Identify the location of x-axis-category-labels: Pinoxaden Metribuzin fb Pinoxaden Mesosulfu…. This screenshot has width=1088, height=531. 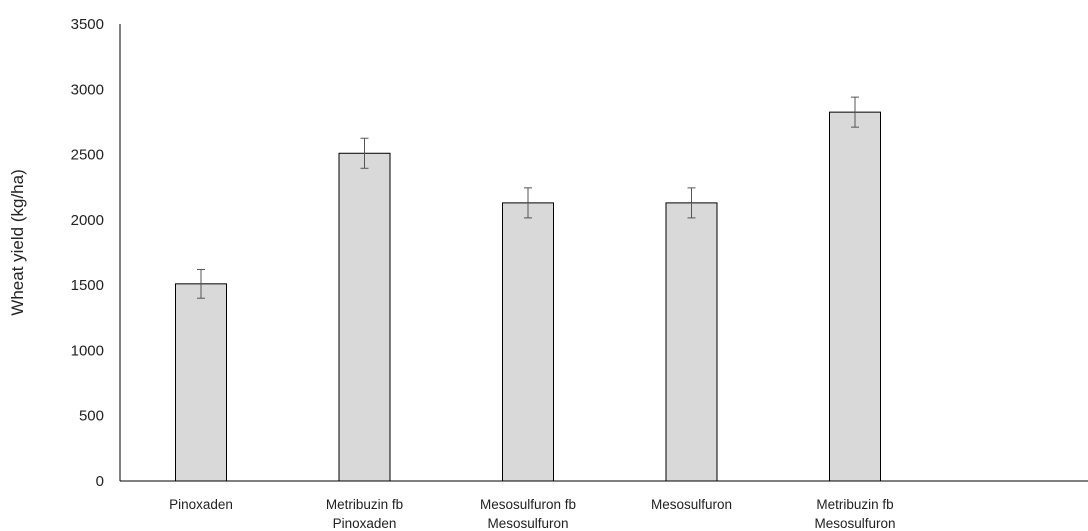
(532, 514).